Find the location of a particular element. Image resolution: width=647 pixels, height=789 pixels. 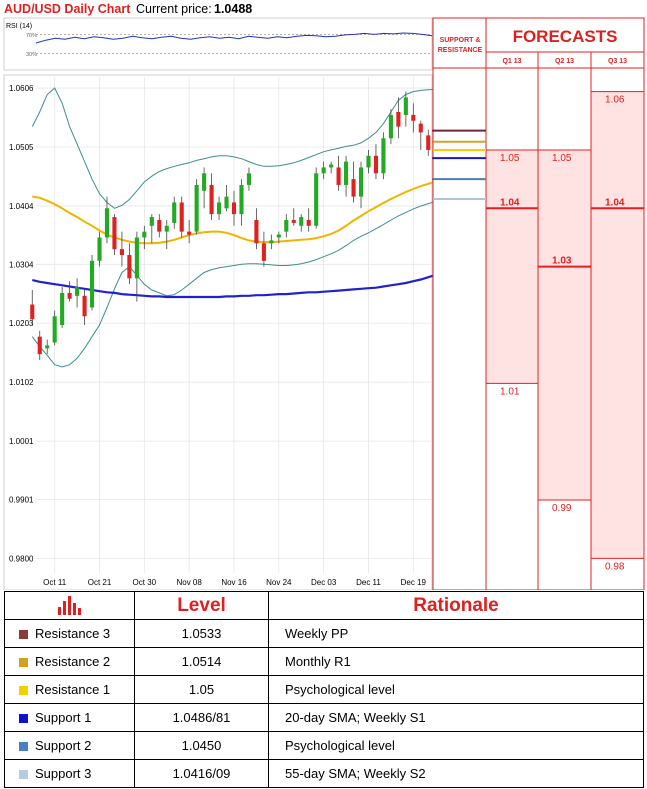

x-tick-label: Oct 11 is located at coordinates (55, 582).